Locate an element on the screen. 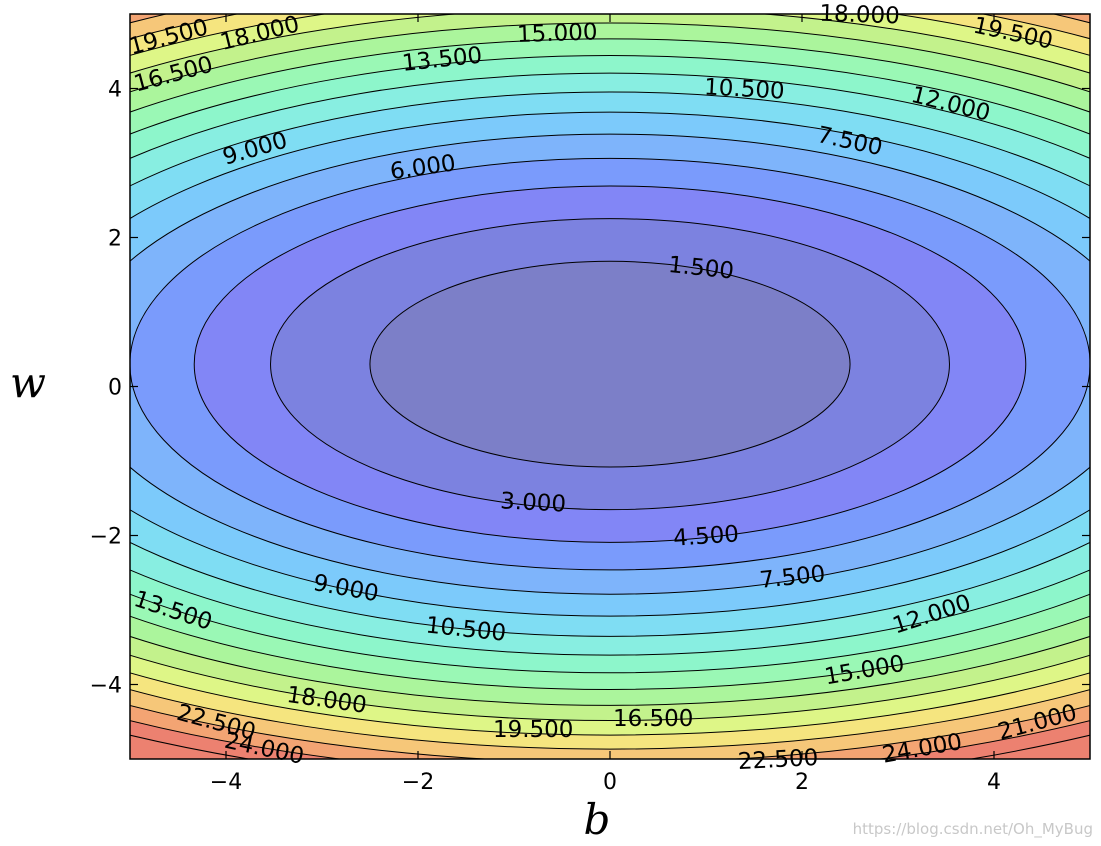 The width and height of the screenshot is (1101, 846). contour-label: 19.500 is located at coordinates (533, 730).